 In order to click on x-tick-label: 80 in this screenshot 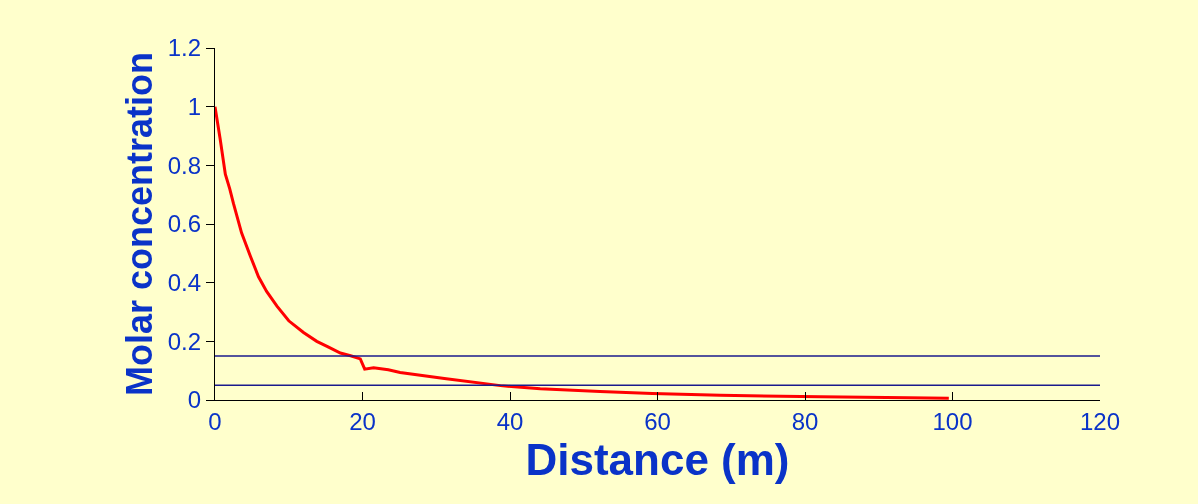, I will do `click(805, 421)`.